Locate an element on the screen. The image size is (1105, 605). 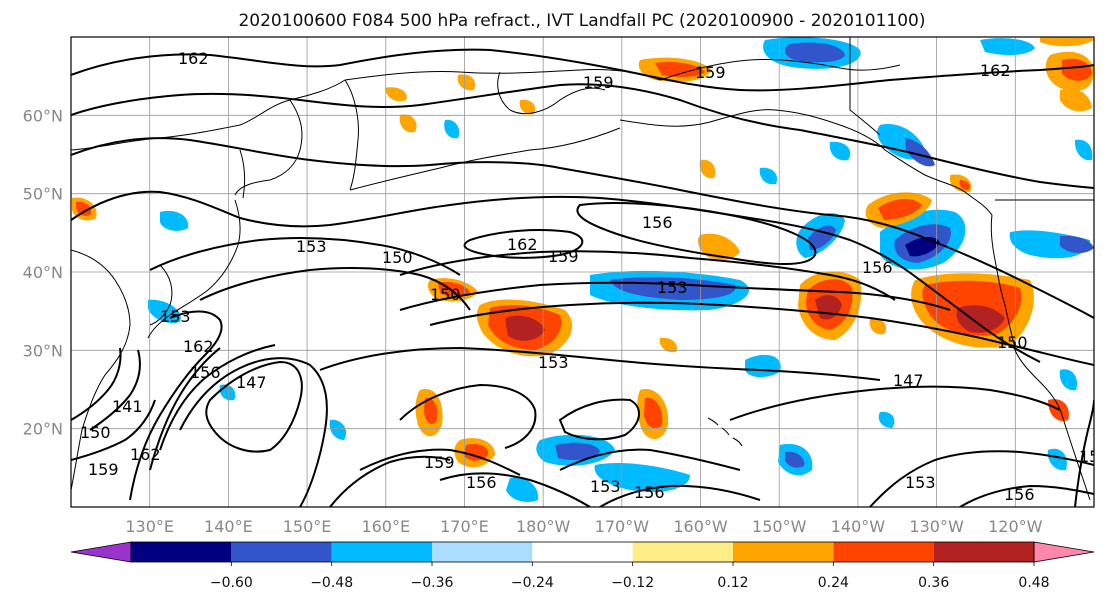
contour-150-sw is located at coordinates (96, 384).